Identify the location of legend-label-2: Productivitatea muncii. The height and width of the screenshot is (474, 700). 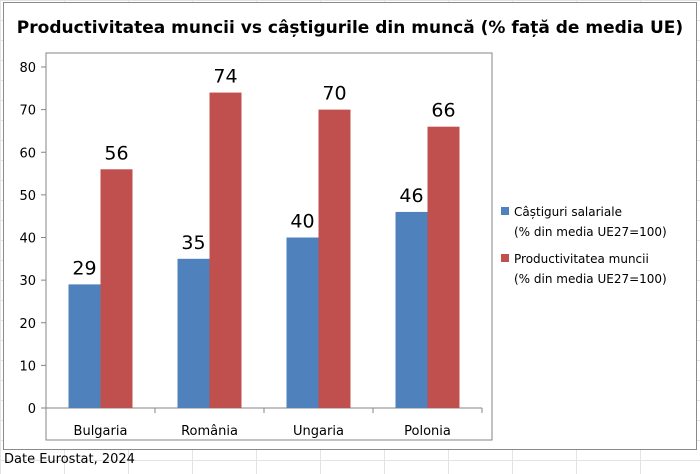
(581, 259).